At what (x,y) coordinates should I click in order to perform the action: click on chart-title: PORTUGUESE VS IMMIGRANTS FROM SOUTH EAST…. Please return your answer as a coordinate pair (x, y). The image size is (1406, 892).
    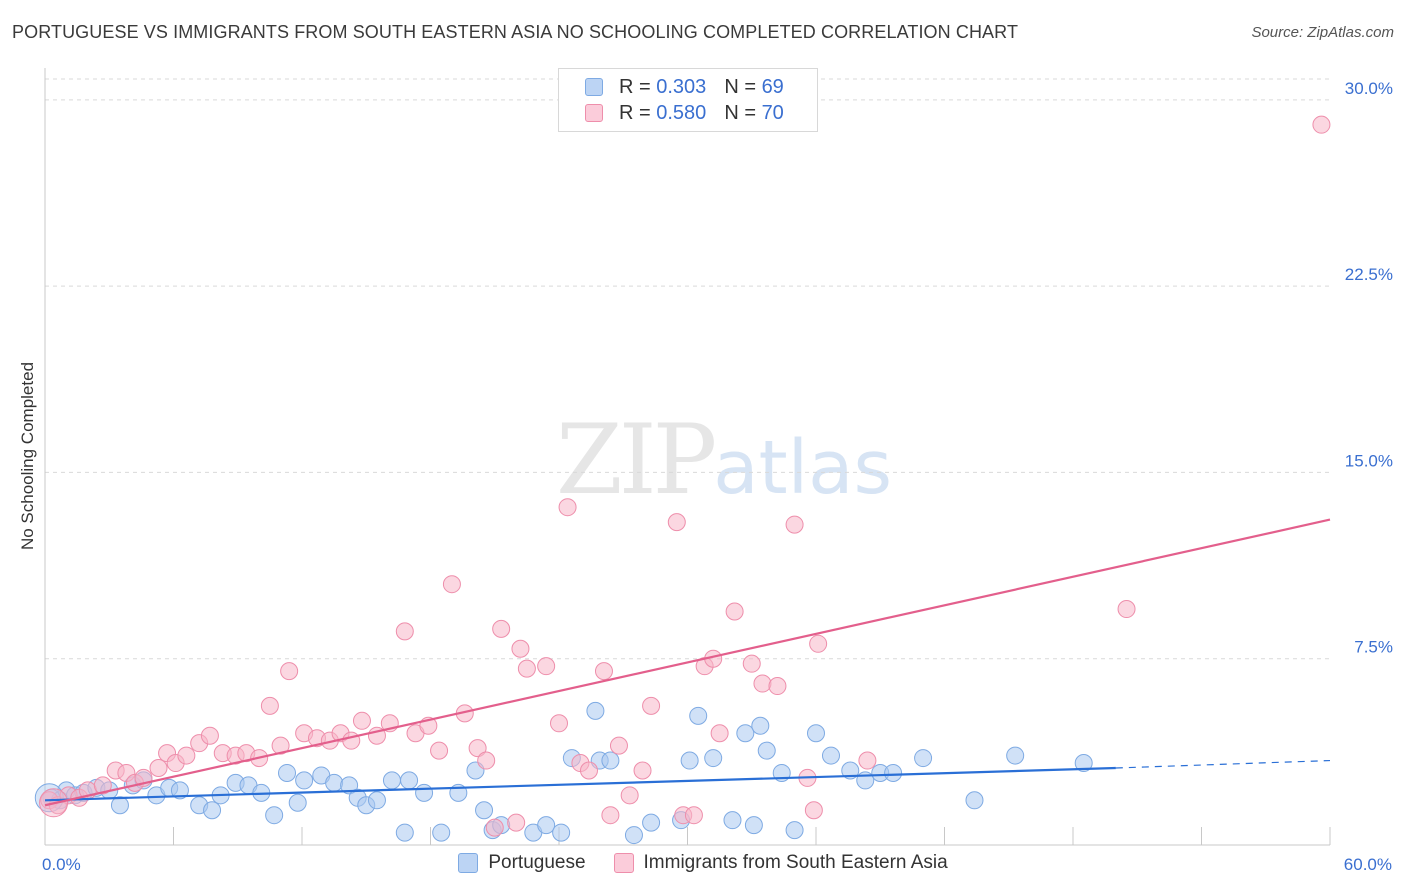
    Looking at the image, I should click on (515, 32).